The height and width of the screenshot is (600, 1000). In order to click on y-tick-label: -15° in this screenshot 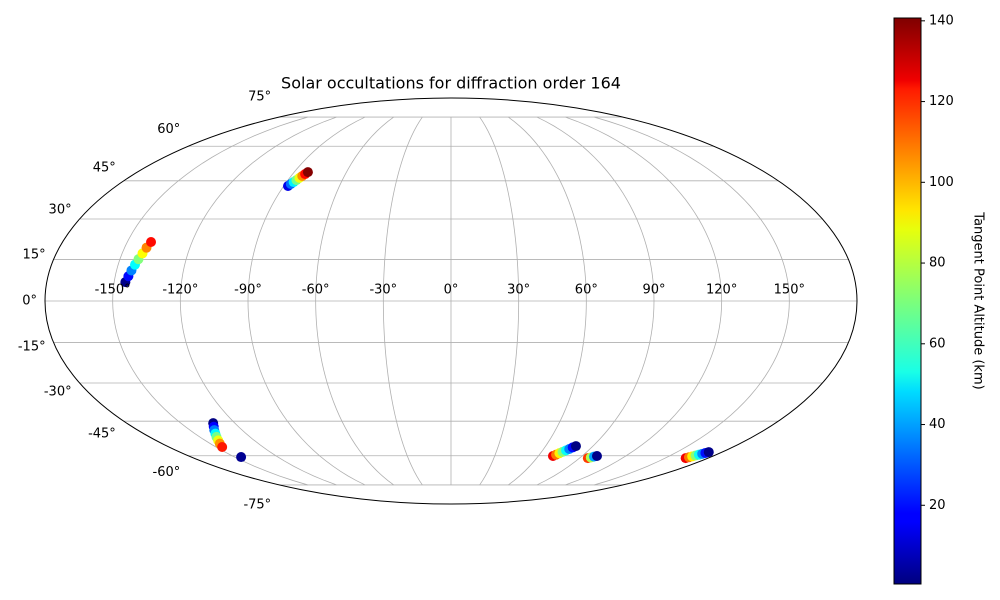, I will do `click(32, 347)`.